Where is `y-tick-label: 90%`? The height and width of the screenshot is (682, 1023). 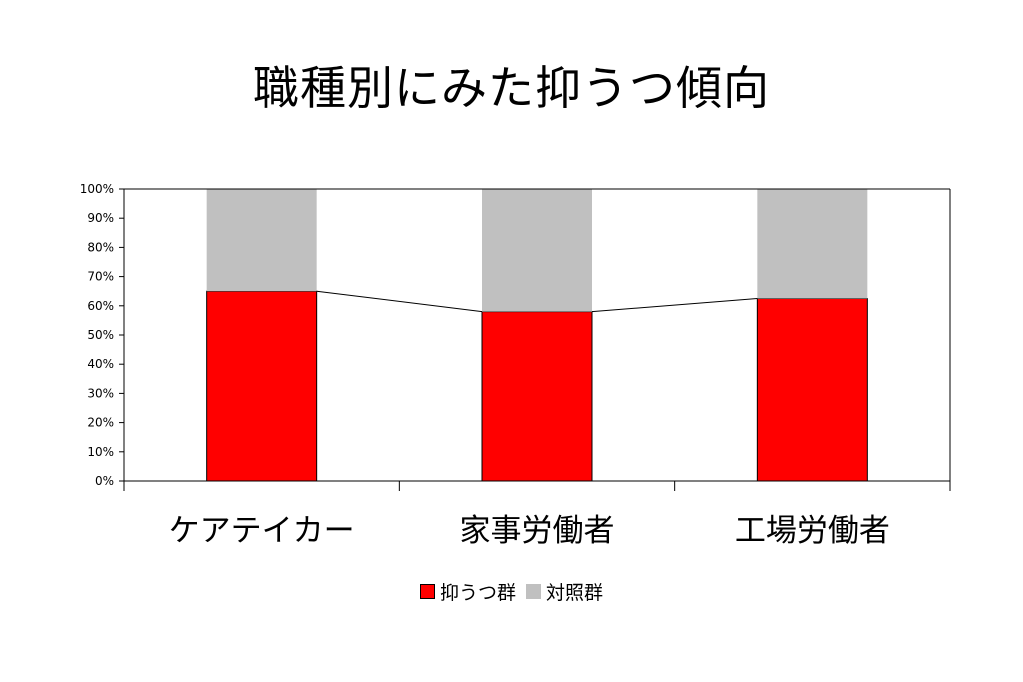
y-tick-label: 90% is located at coordinates (100, 218).